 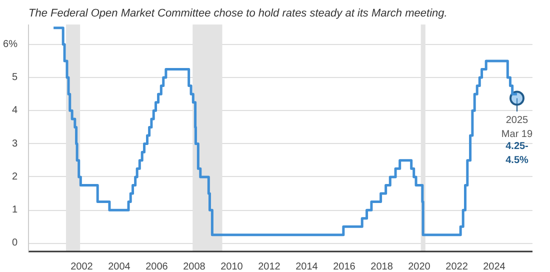 I want to click on y-tick-label: 0, so click(x=15, y=243).